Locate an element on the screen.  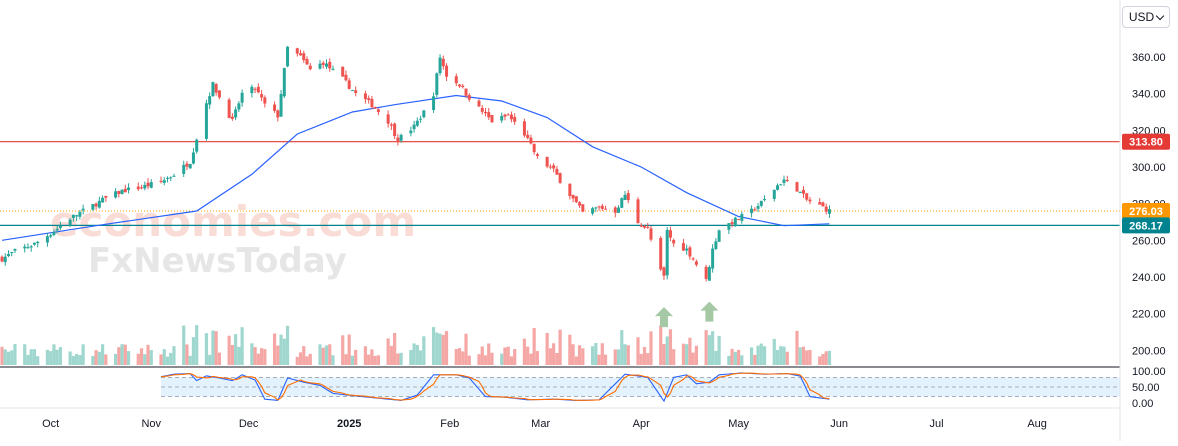
buy-signal-arrows is located at coordinates (686, 314).